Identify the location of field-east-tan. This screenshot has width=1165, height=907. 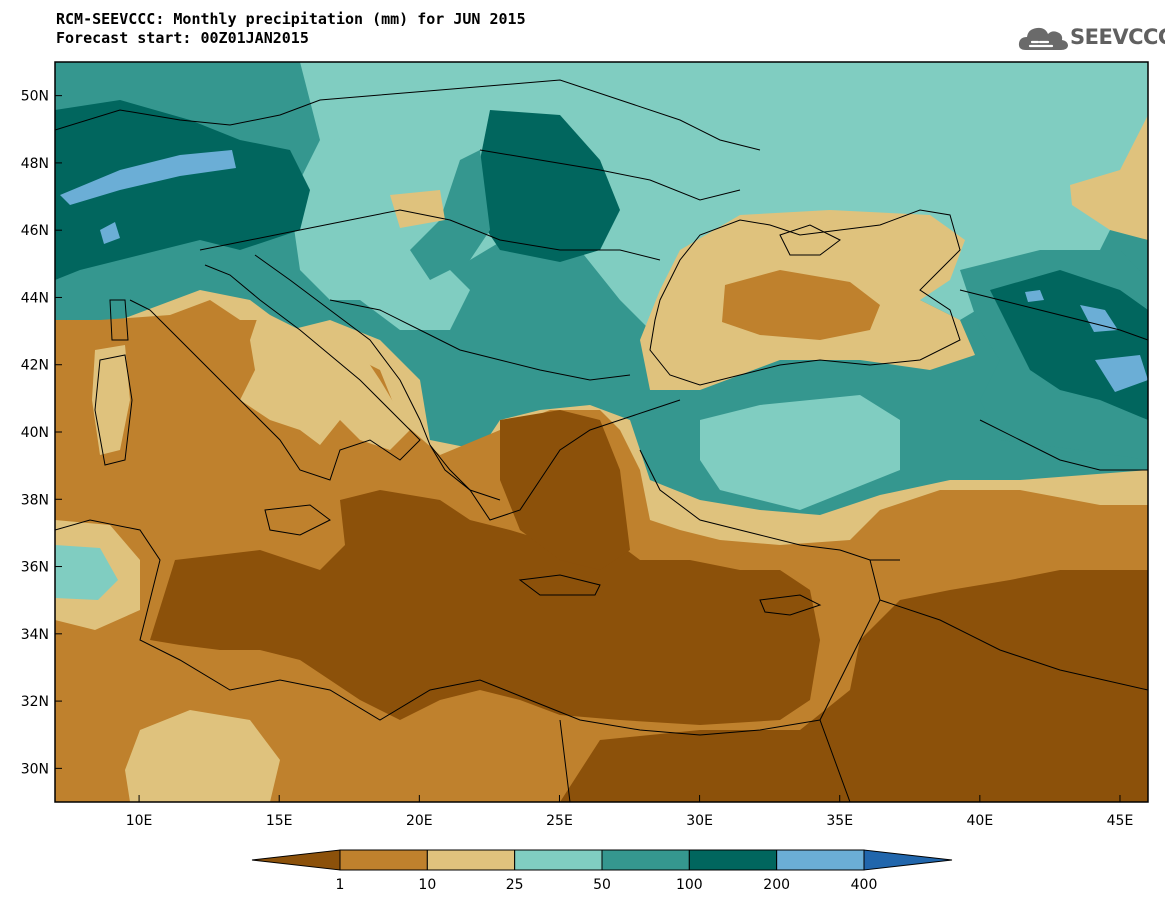
(1109, 177).